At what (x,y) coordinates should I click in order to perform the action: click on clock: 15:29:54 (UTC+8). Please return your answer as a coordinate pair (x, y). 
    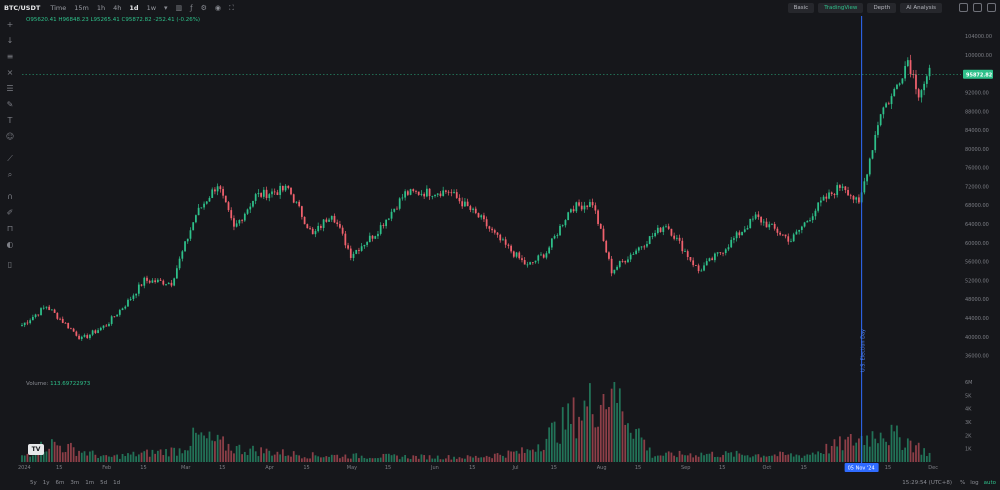
    Looking at the image, I should click on (927, 483).